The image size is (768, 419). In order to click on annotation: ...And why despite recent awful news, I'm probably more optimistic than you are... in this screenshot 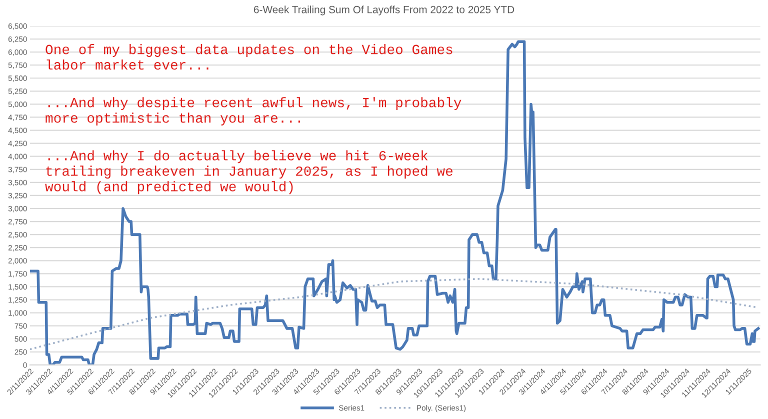, I will do `click(254, 111)`.